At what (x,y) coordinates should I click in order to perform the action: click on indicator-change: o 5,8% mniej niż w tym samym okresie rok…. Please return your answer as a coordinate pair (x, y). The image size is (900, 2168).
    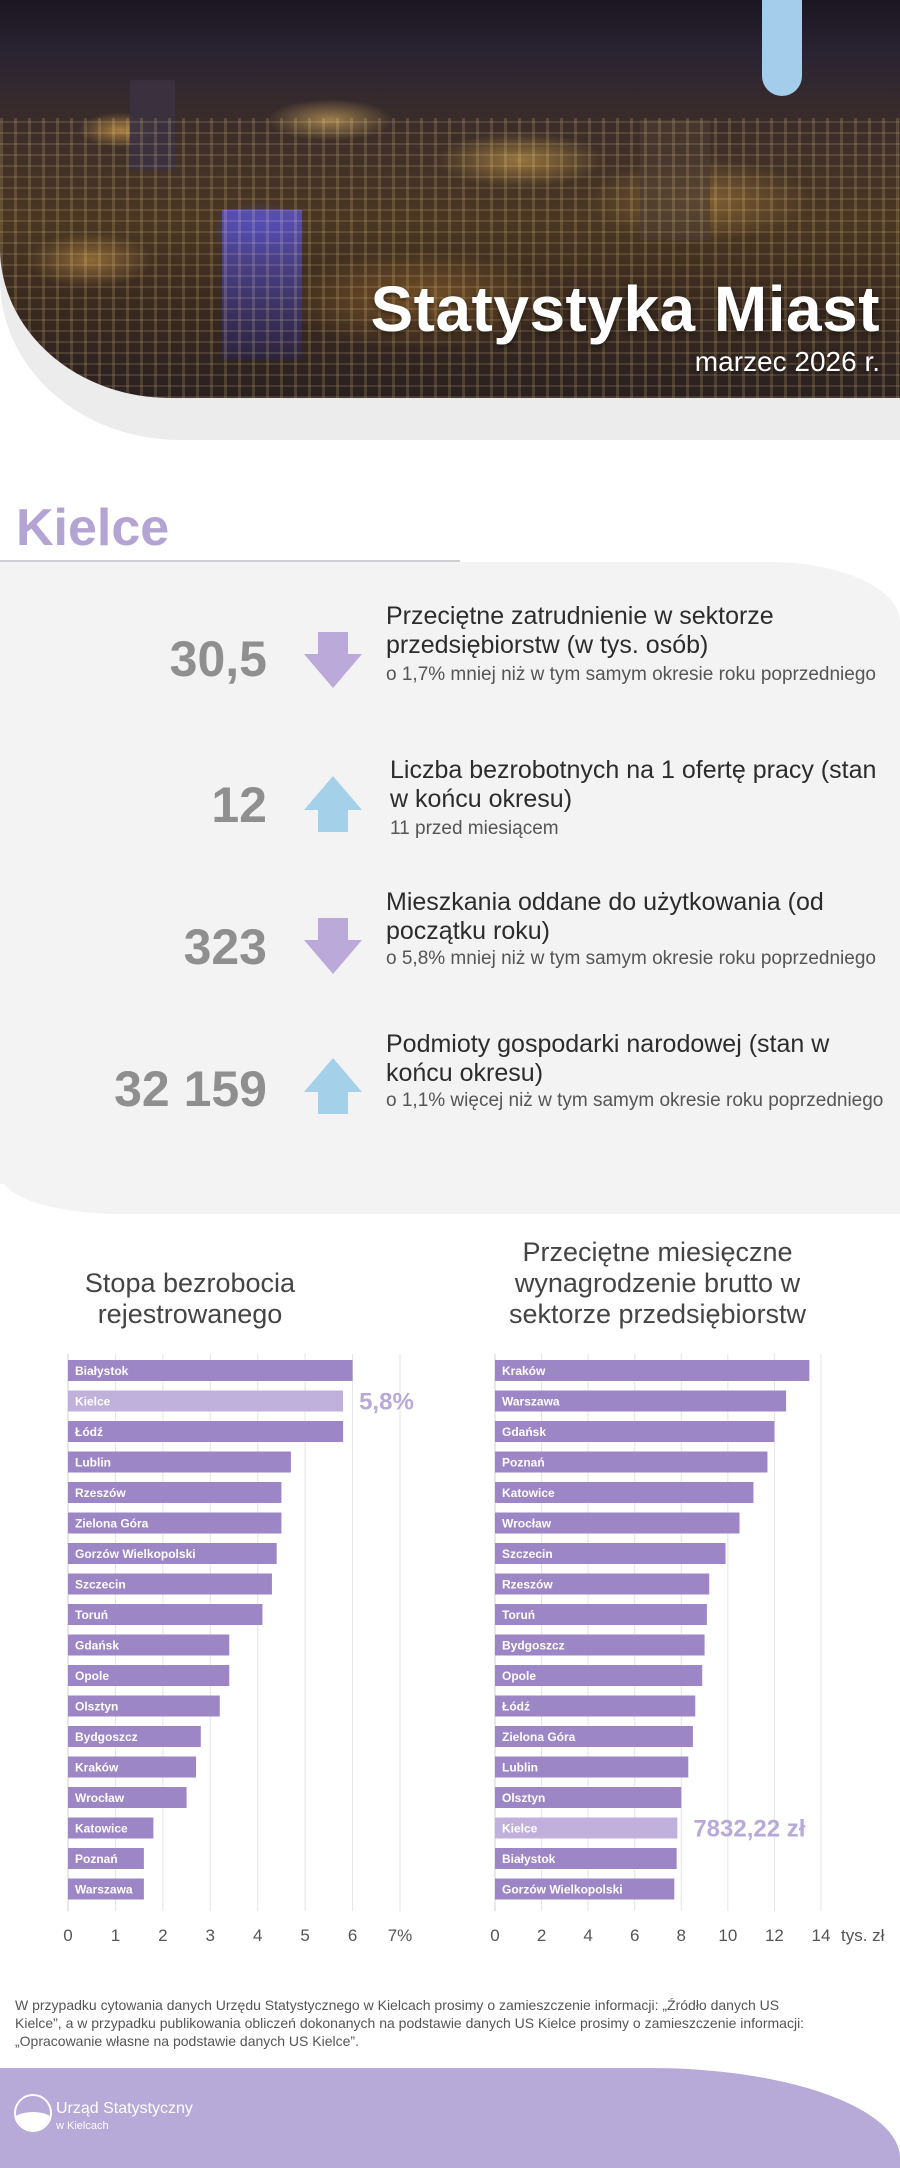
    Looking at the image, I should click on (631, 958).